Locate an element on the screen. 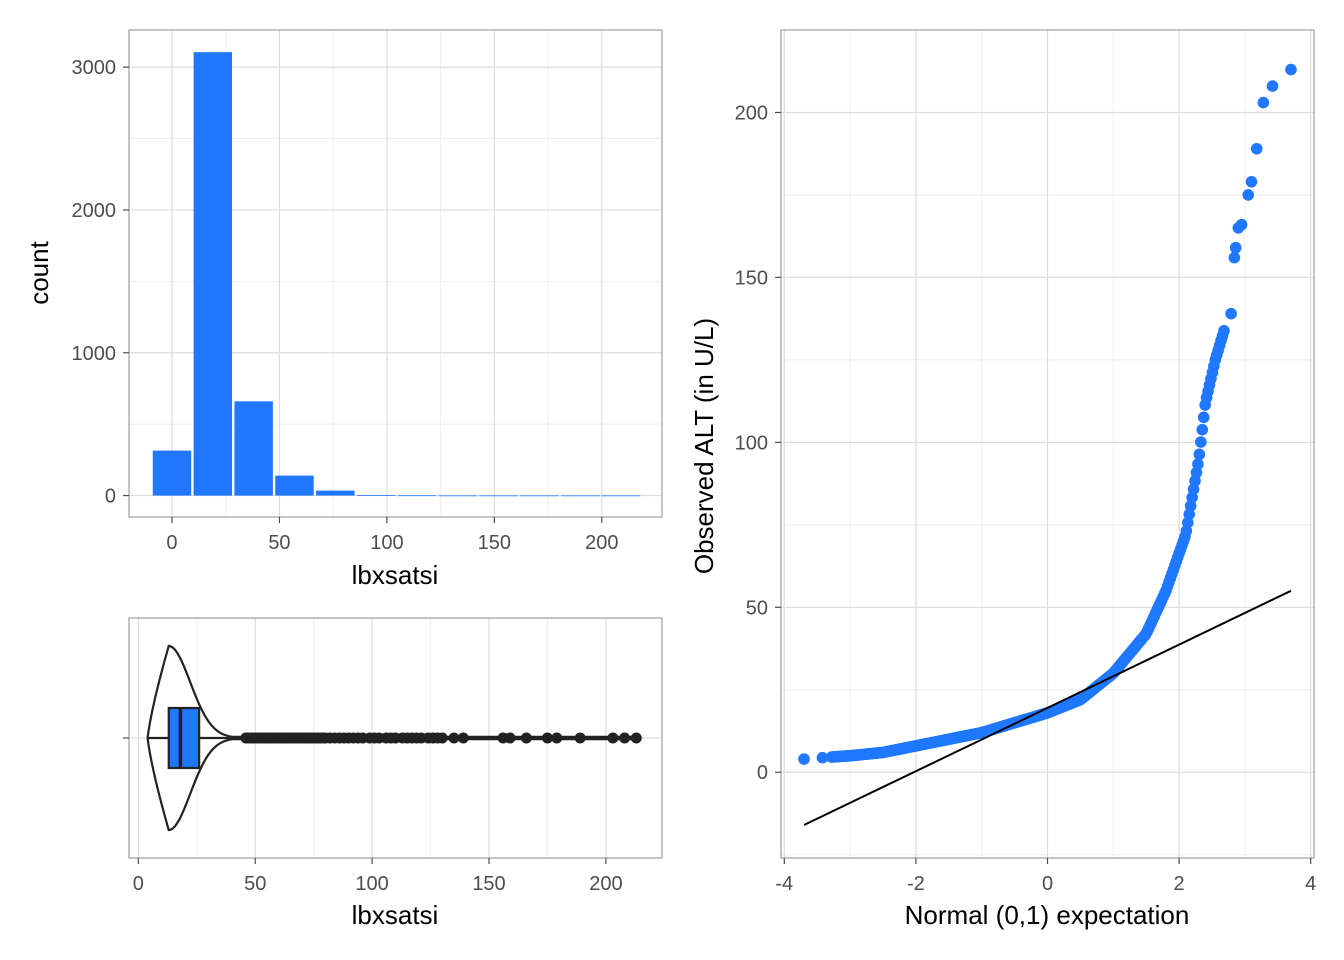 This screenshot has height=960, width=1344. y-tick-label: 3000 is located at coordinates (94, 68).